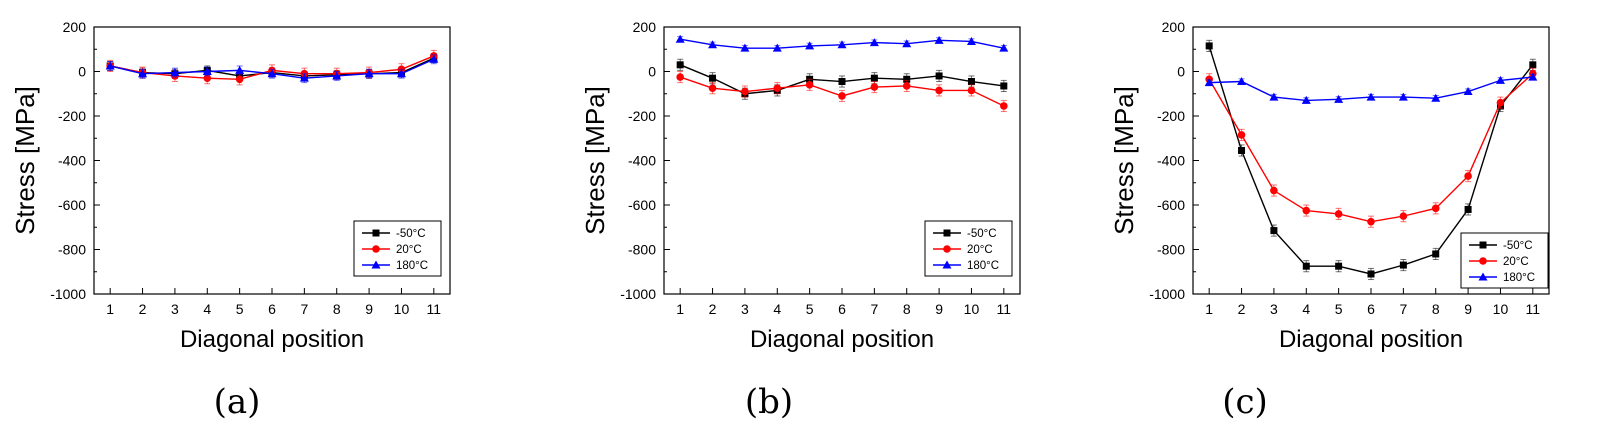 The image size is (1616, 442). Describe the element at coordinates (595, 160) in the screenshot. I see `y-axis-label: Stress [MPa]` at that location.